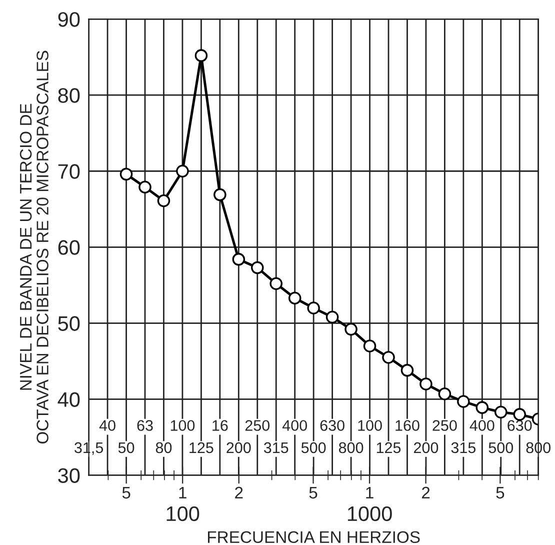 This screenshot has width=555, height=545. I want to click on x-tick-label: 63, so click(145, 425).